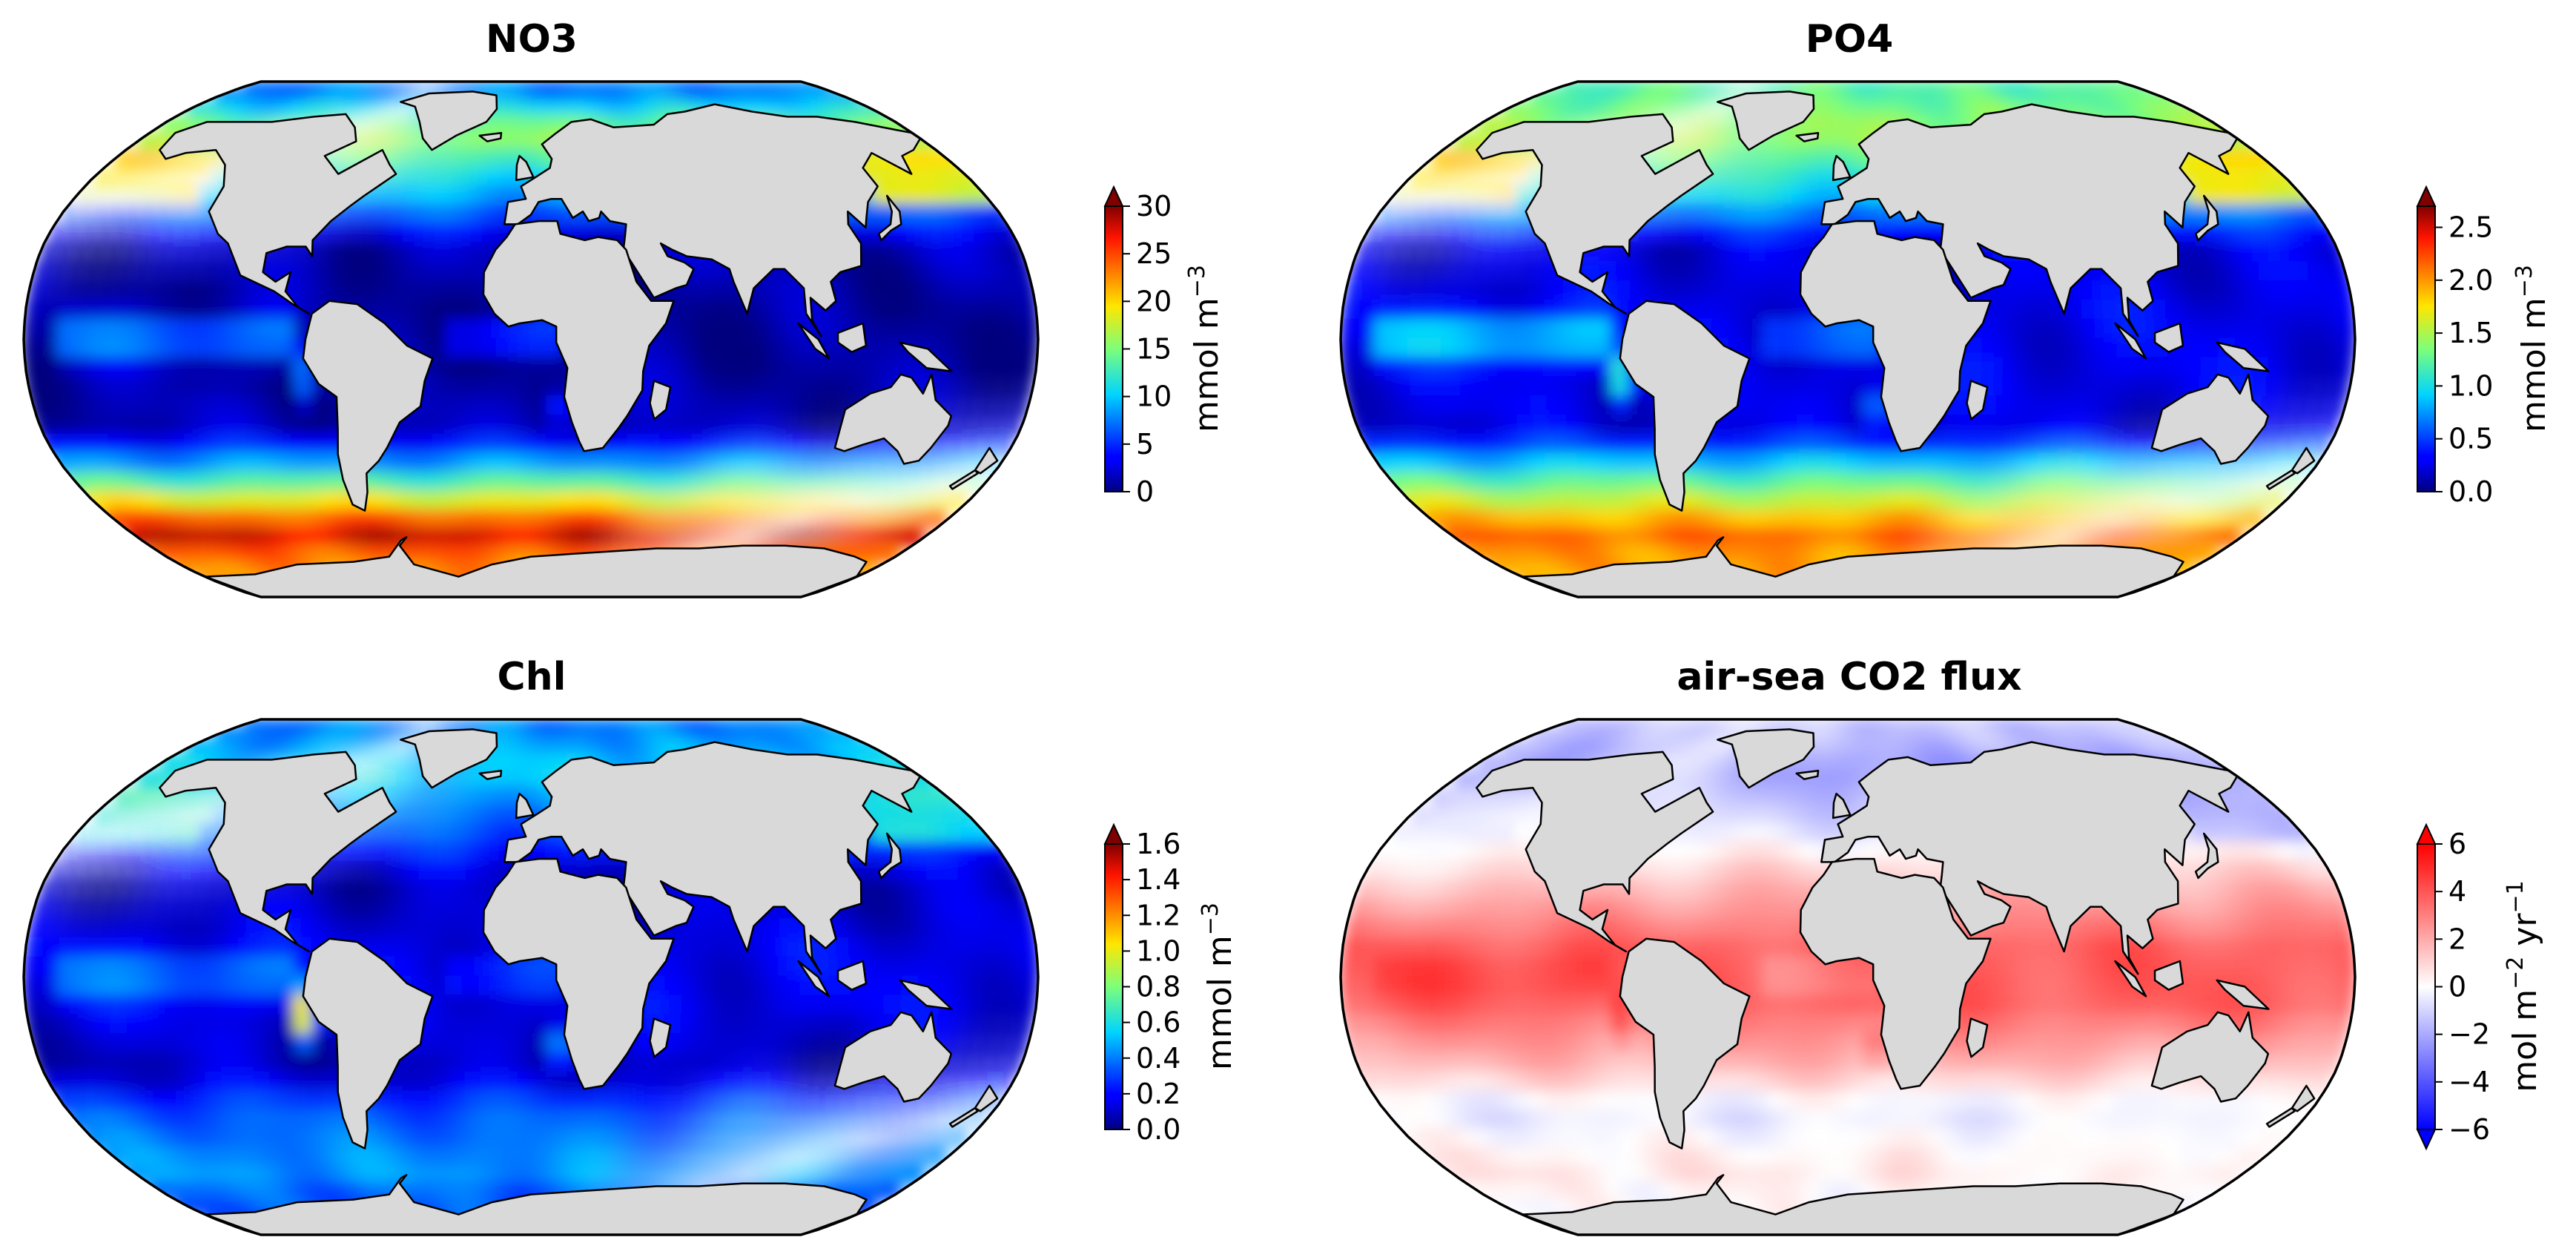  What do you see at coordinates (1218, 987) in the screenshot?
I see `colorbar-label-chl: mmol m−3` at bounding box center [1218, 987].